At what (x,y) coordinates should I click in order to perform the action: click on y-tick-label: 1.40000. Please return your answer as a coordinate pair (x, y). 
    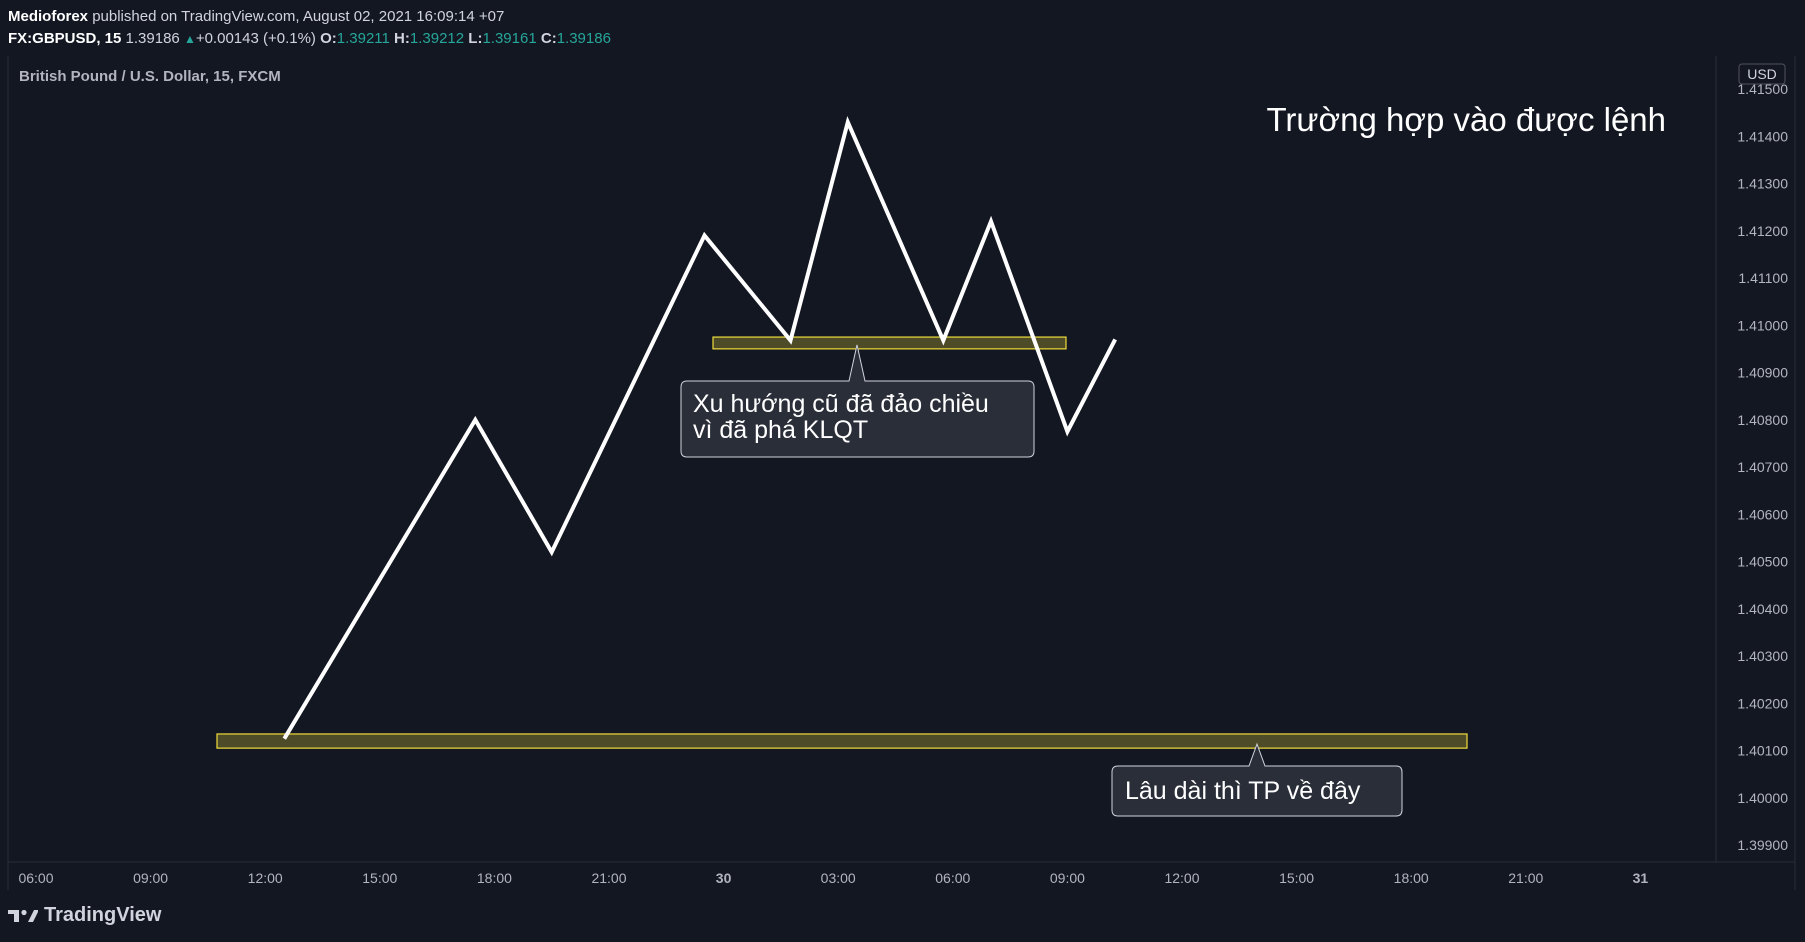
    Looking at the image, I should click on (1762, 798).